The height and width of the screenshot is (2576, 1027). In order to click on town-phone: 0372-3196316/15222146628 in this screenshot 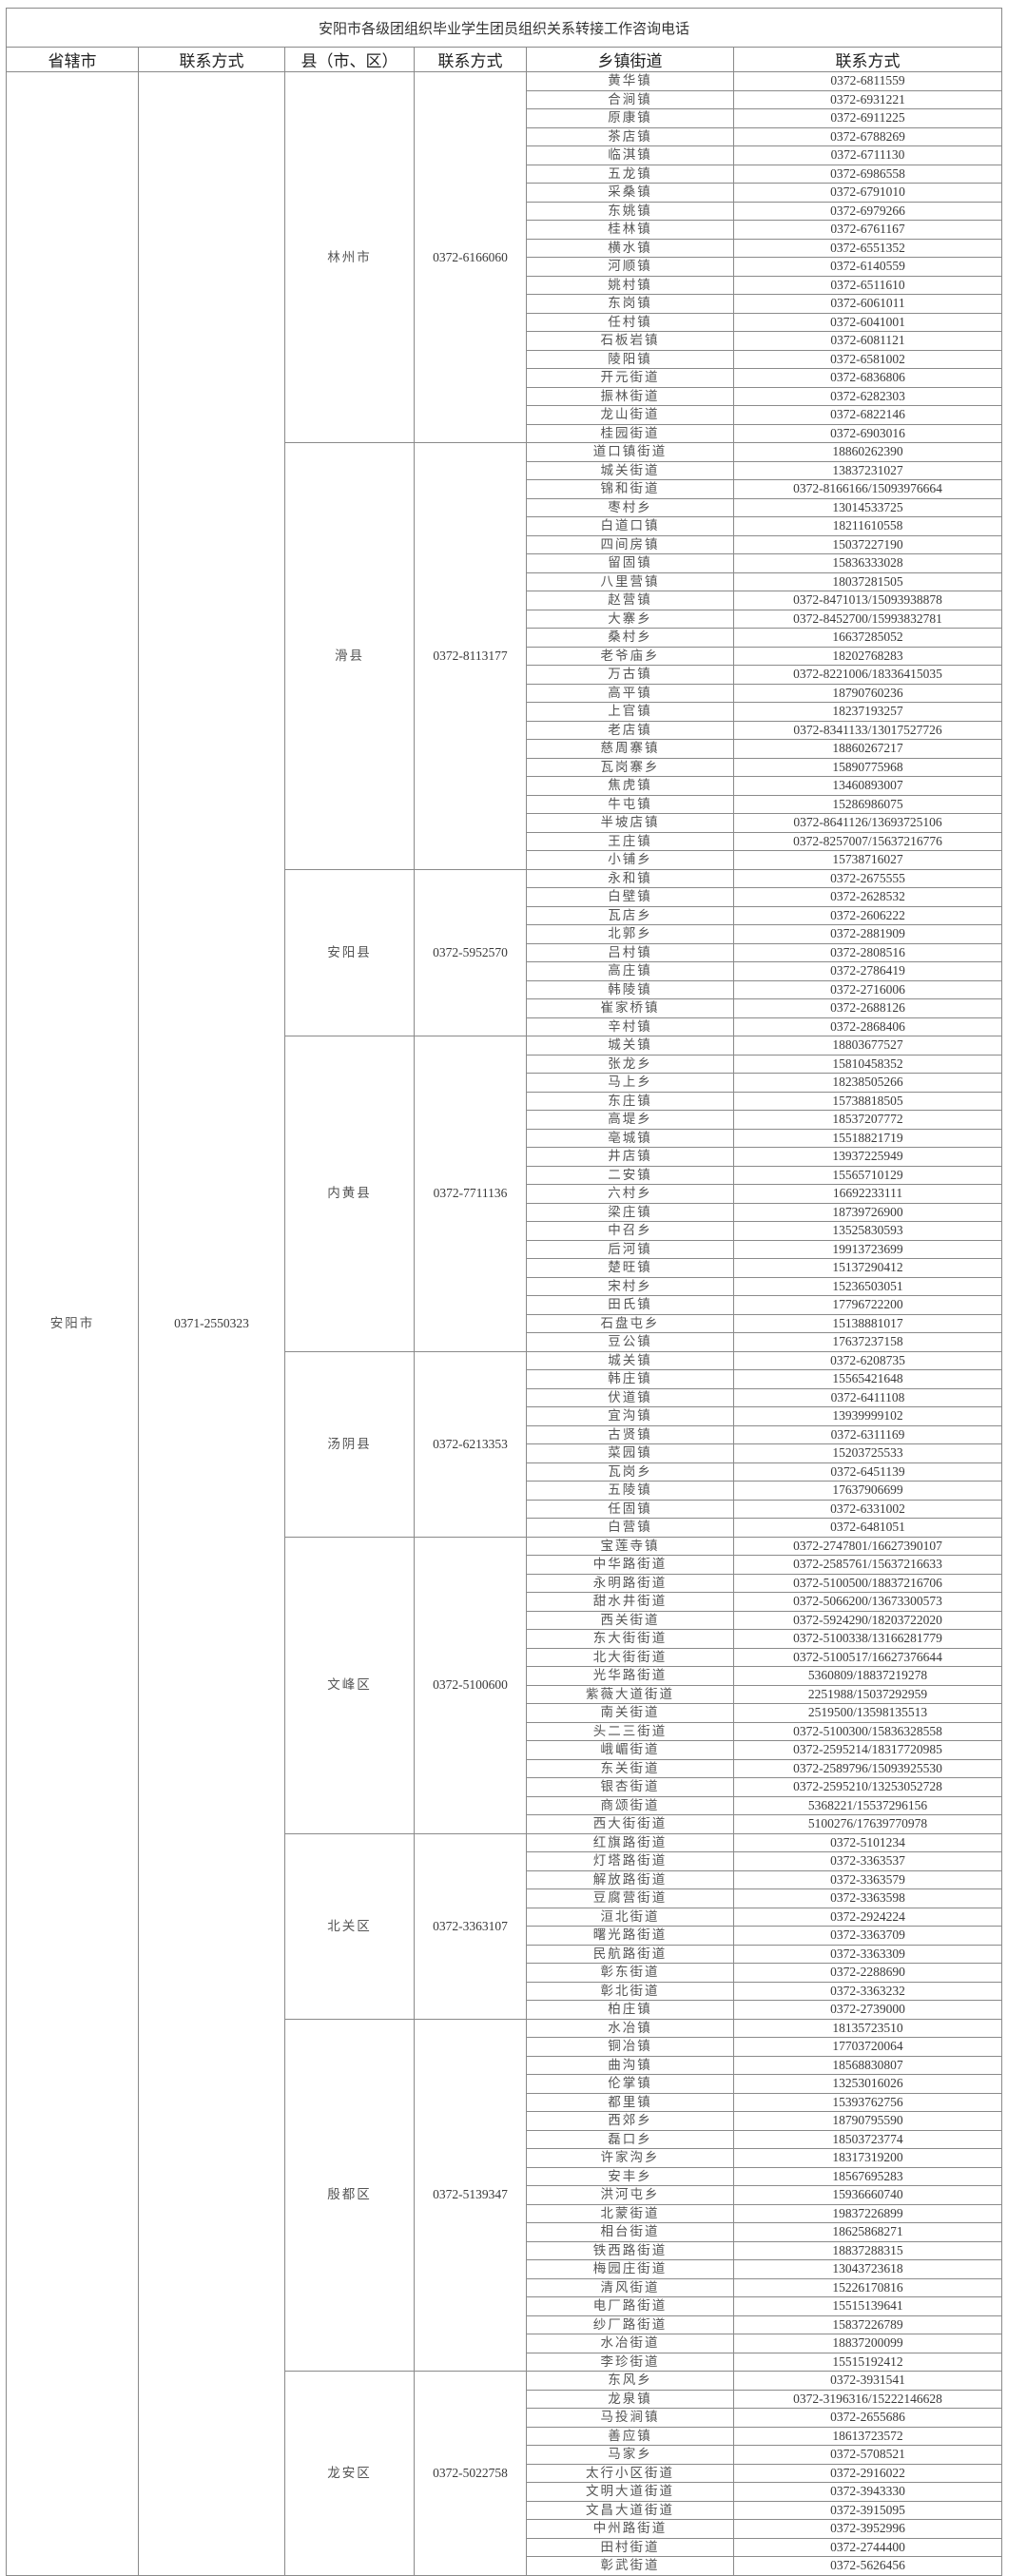, I will do `click(867, 2399)`.